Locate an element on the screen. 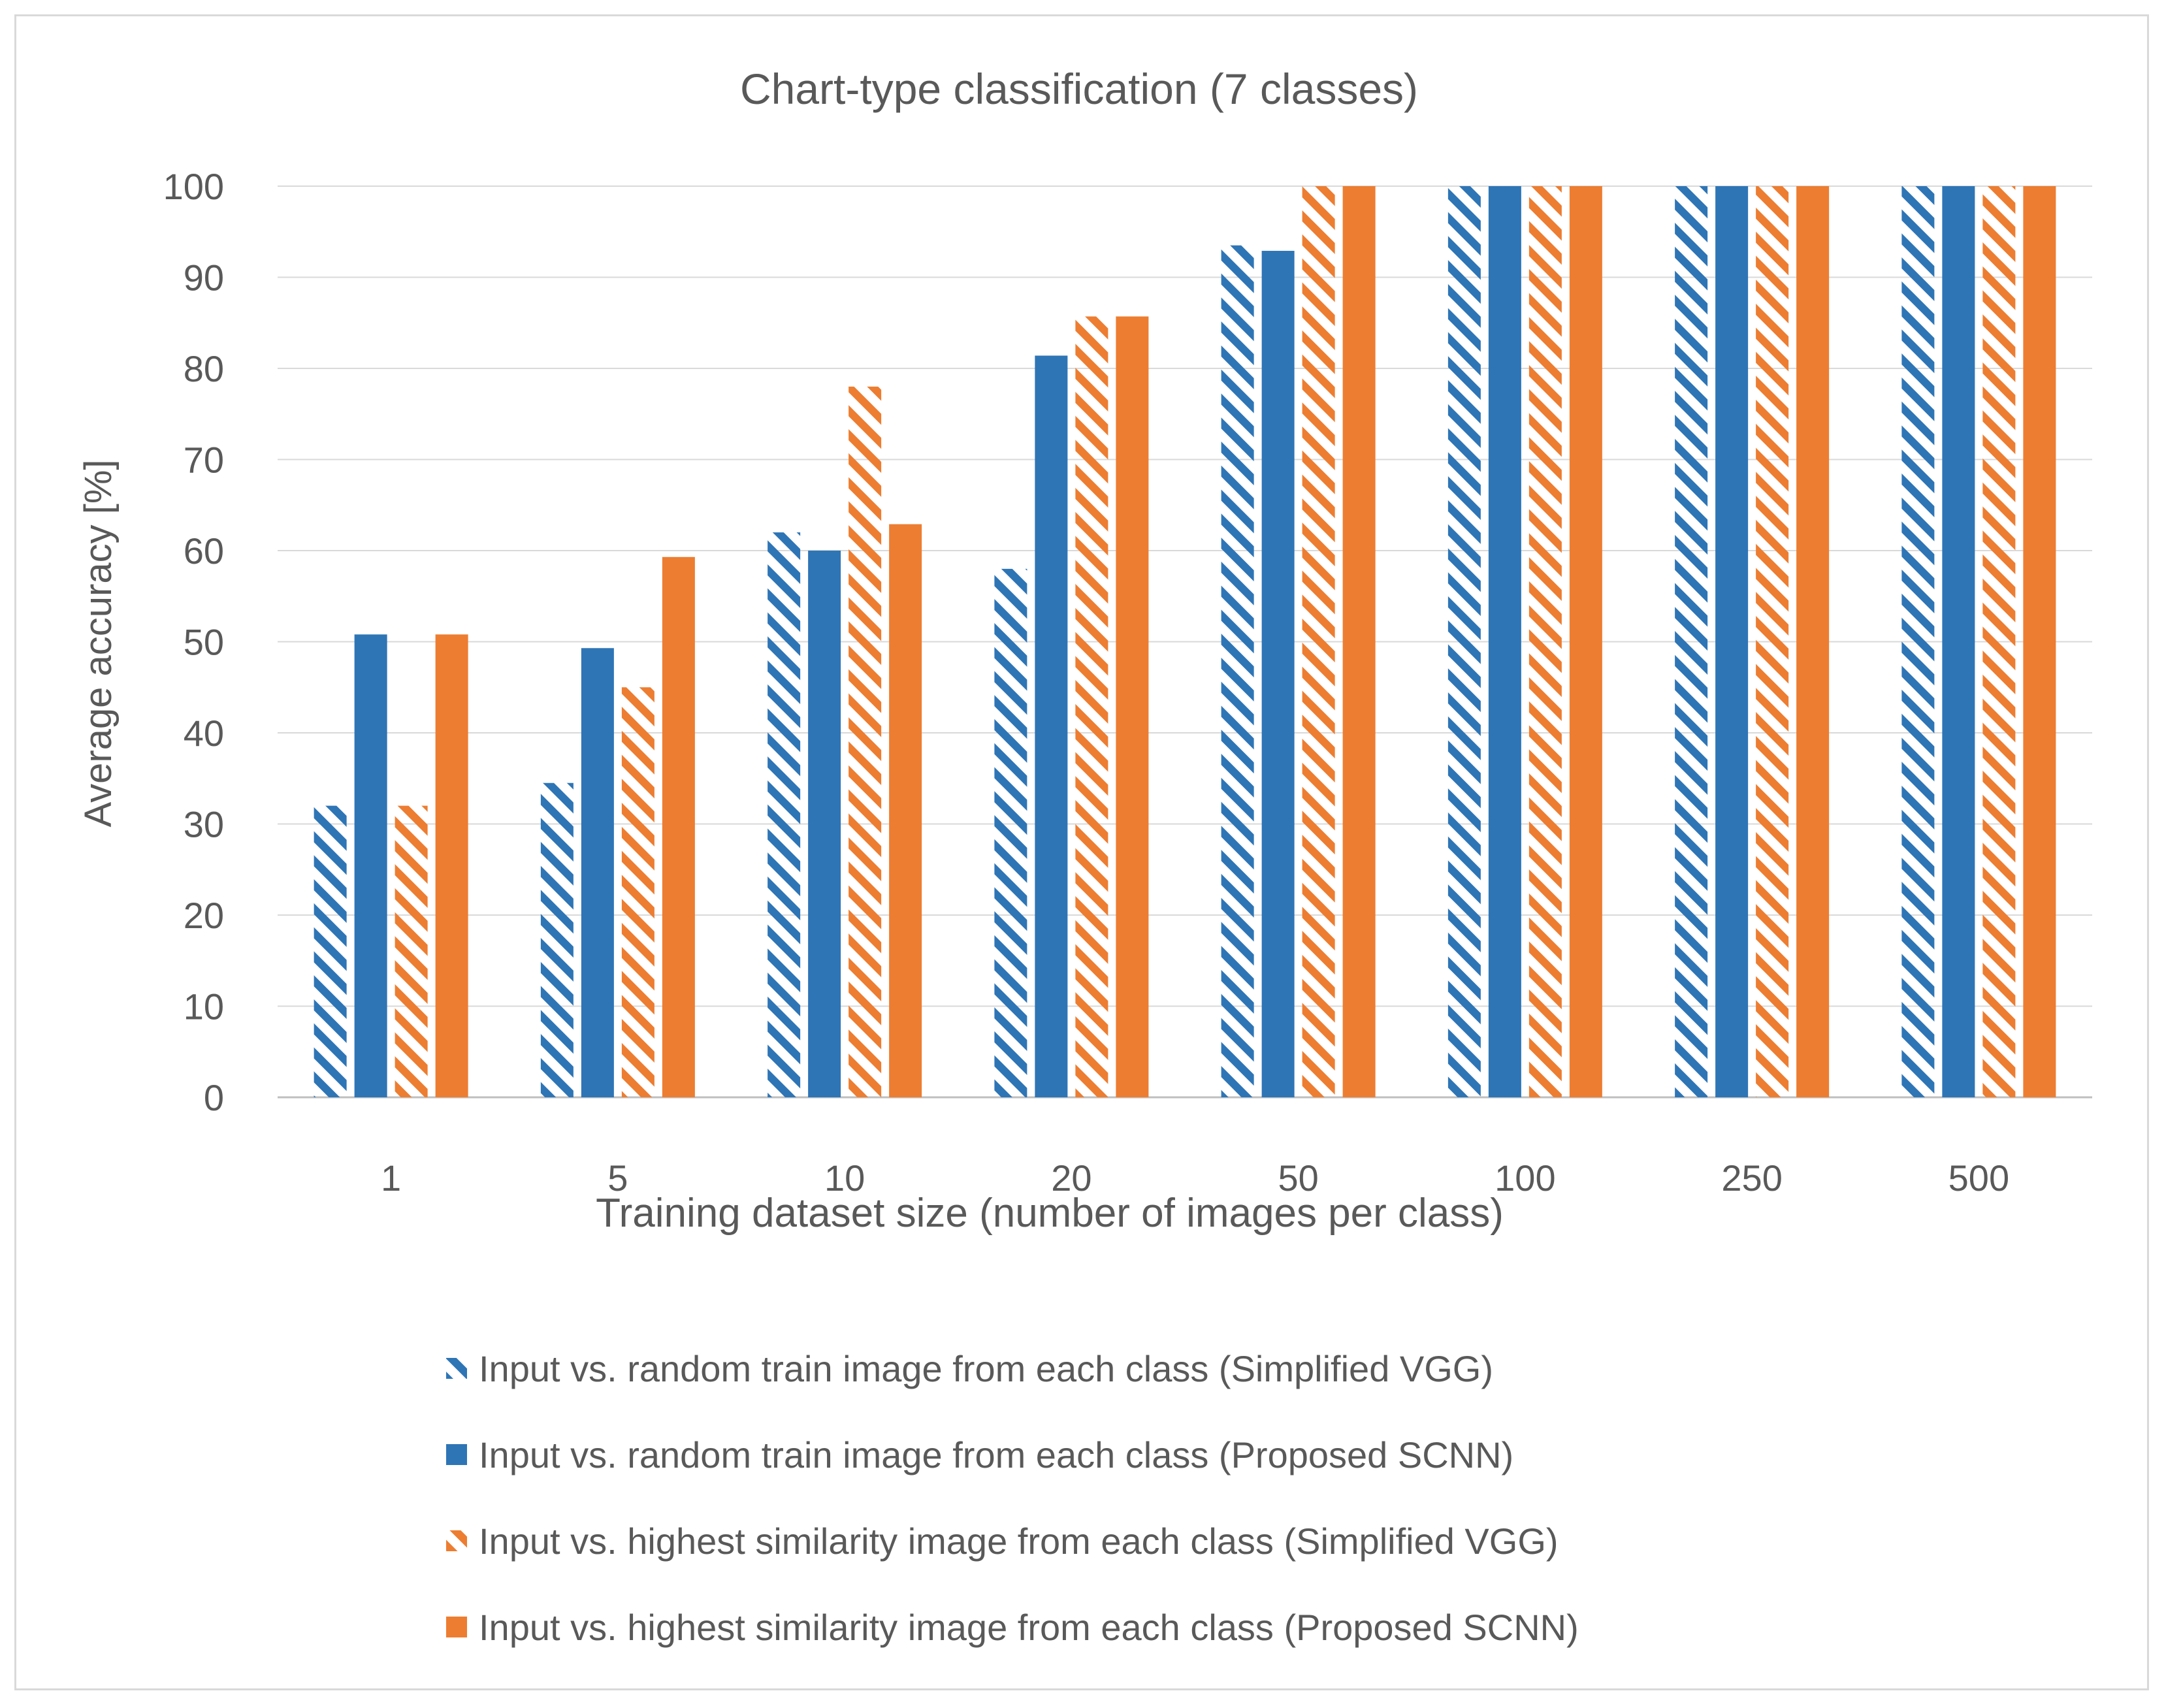 The width and height of the screenshot is (2166, 1708). x-tick-label: 5 is located at coordinates (617, 1178).